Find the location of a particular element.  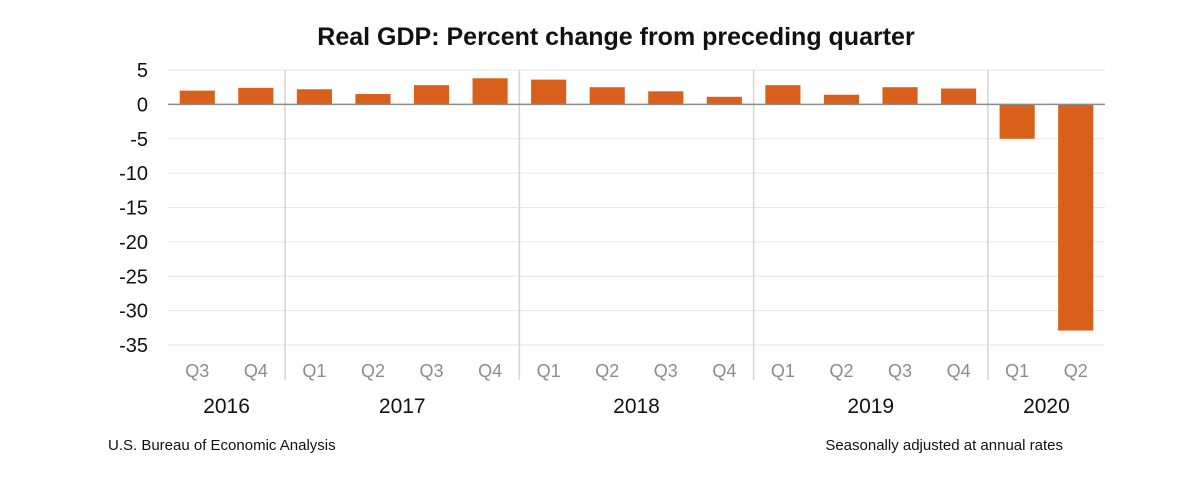

year-label: 2017 is located at coordinates (402, 406).